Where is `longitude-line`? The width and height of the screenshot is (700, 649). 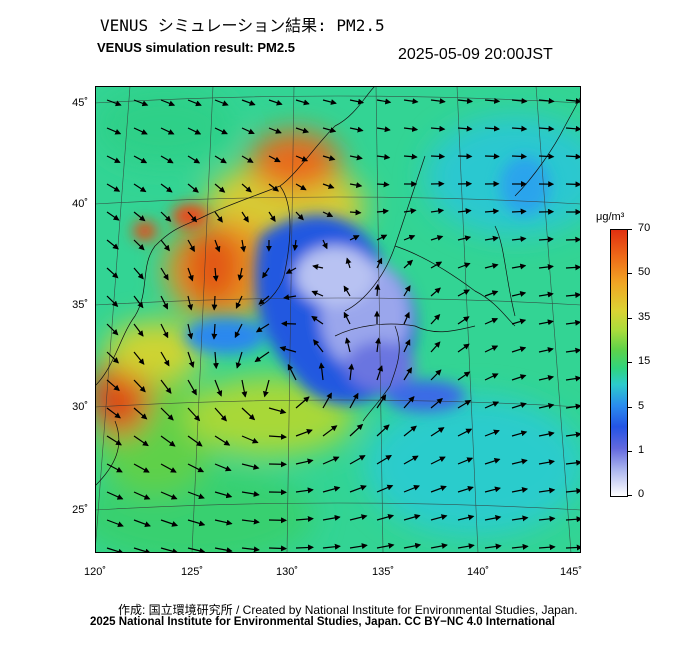 longitude-line is located at coordinates (290, 319).